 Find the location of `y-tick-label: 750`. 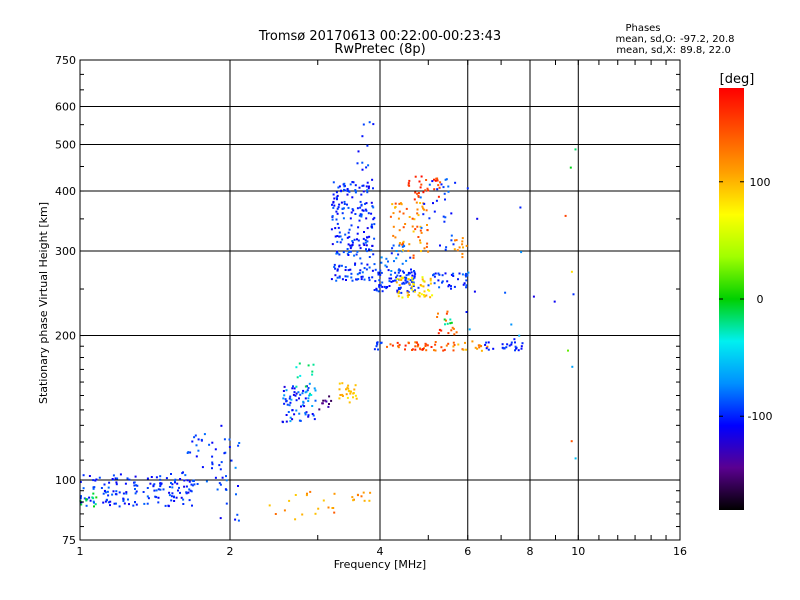

y-tick-label: 750 is located at coordinates (65, 60).